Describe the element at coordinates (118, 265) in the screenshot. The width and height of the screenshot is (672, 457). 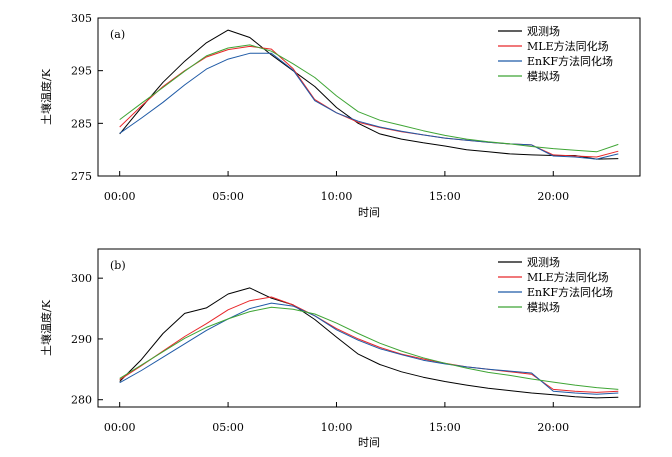
I see `panel-label: (b)` at that location.